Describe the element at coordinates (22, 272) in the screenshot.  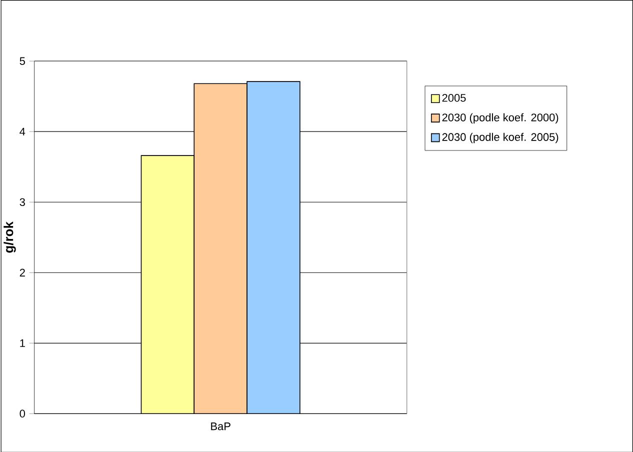
I see `y-tick-label: 2` at that location.